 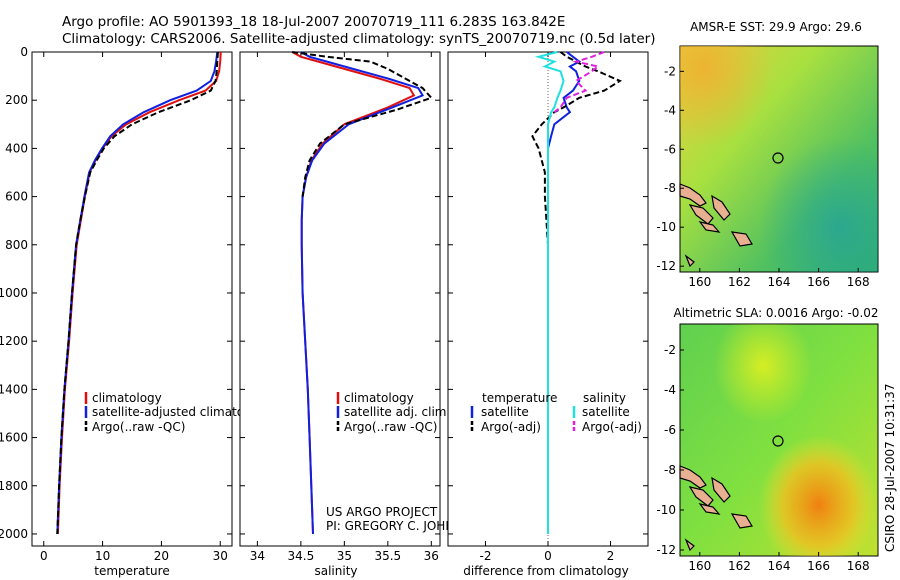 What do you see at coordinates (577, 292) in the screenshot?
I see `series-line-temp-argo` at bounding box center [577, 292].